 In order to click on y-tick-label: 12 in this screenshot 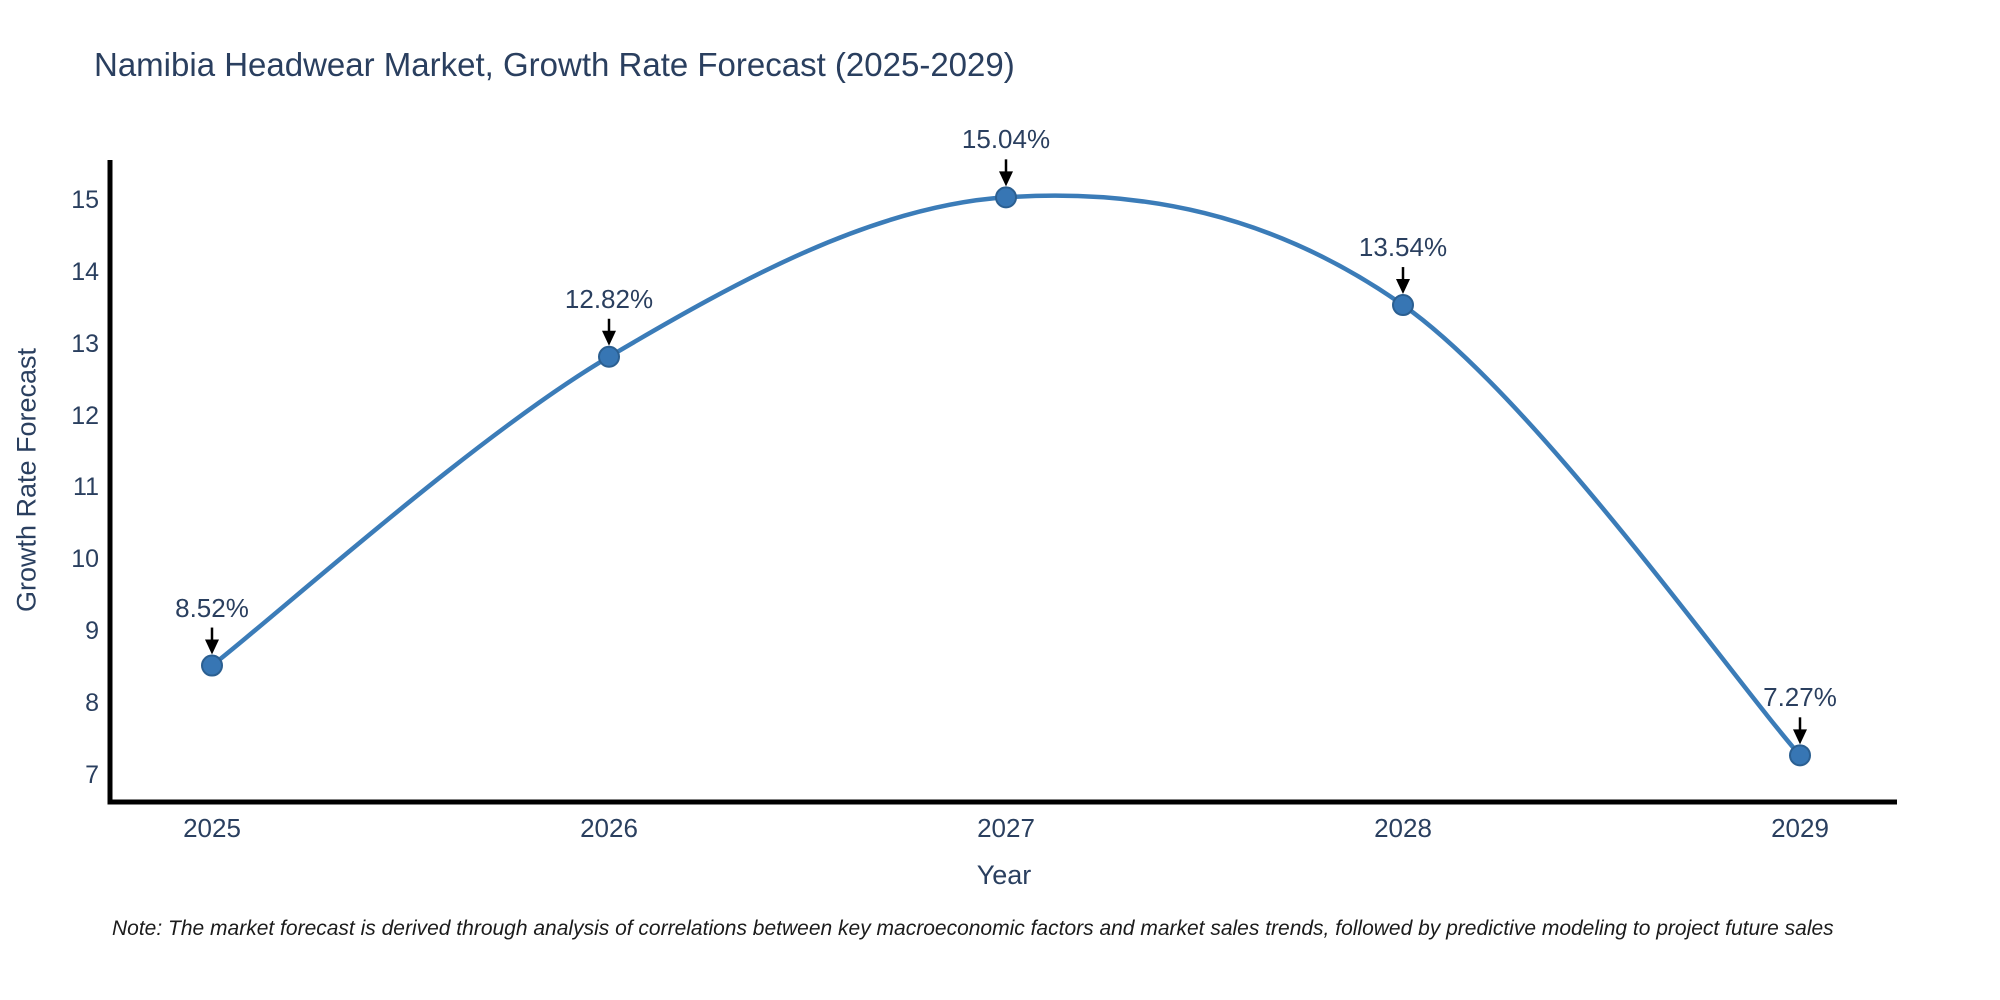, I will do `click(85, 415)`.